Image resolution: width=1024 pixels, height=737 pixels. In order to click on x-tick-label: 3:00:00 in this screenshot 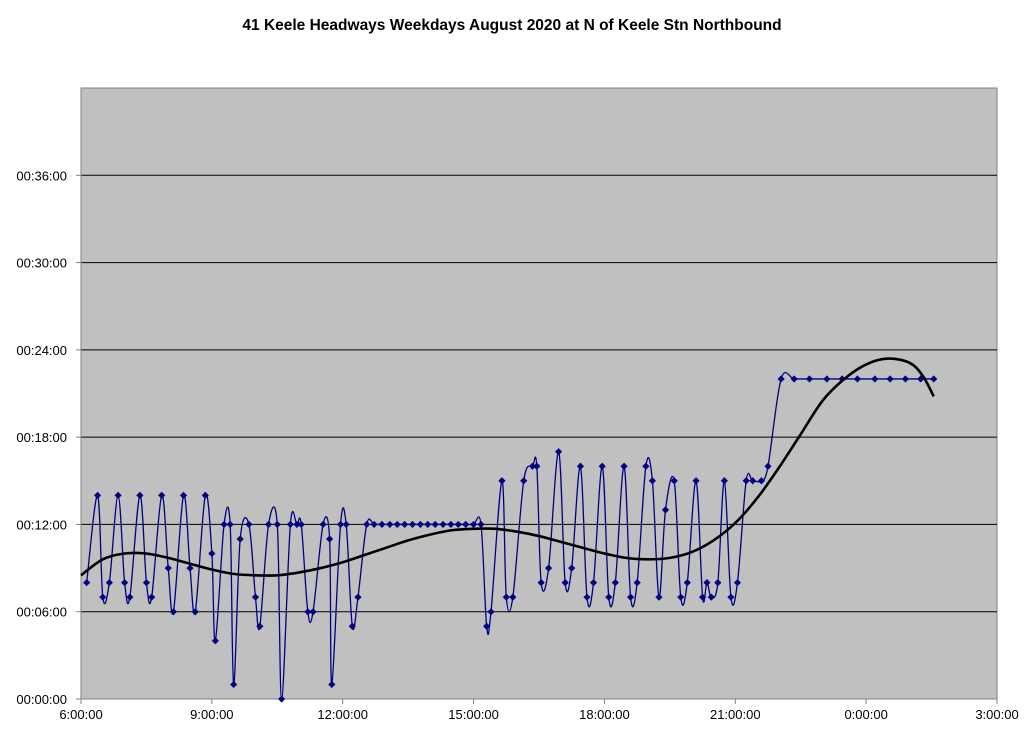, I will do `click(996, 714)`.